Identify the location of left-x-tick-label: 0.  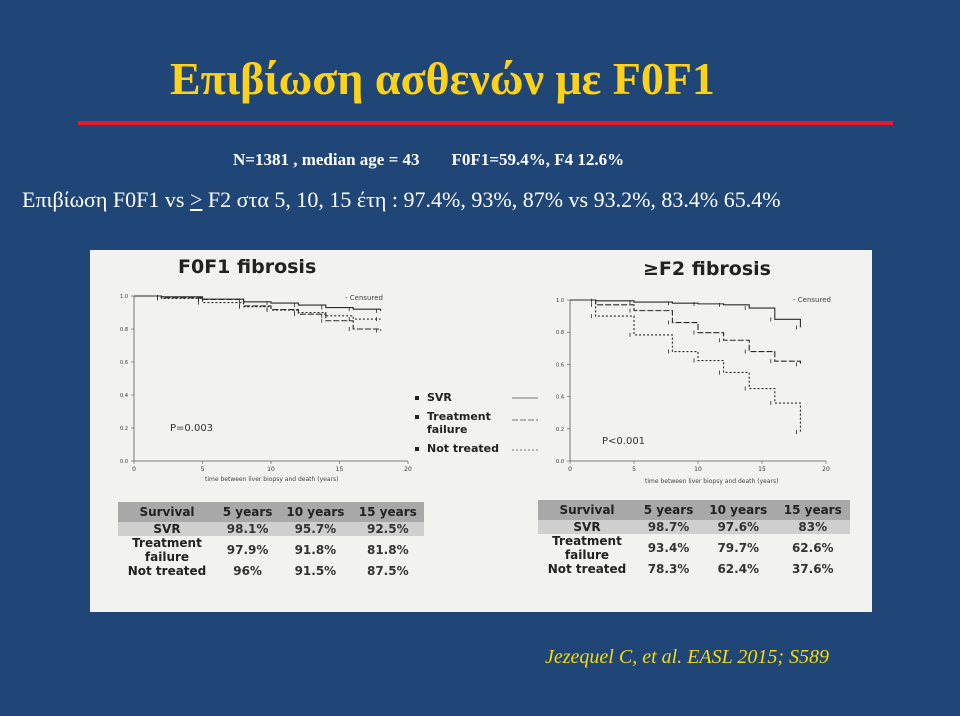
(134, 469).